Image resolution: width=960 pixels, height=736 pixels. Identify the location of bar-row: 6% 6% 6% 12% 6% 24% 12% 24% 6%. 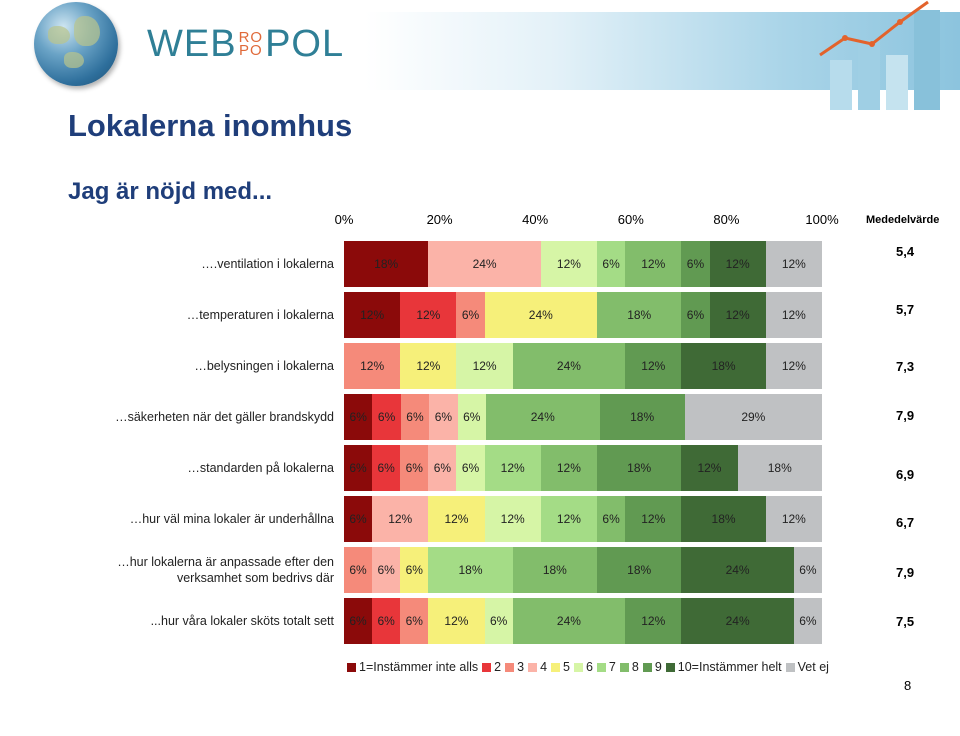
(583, 621).